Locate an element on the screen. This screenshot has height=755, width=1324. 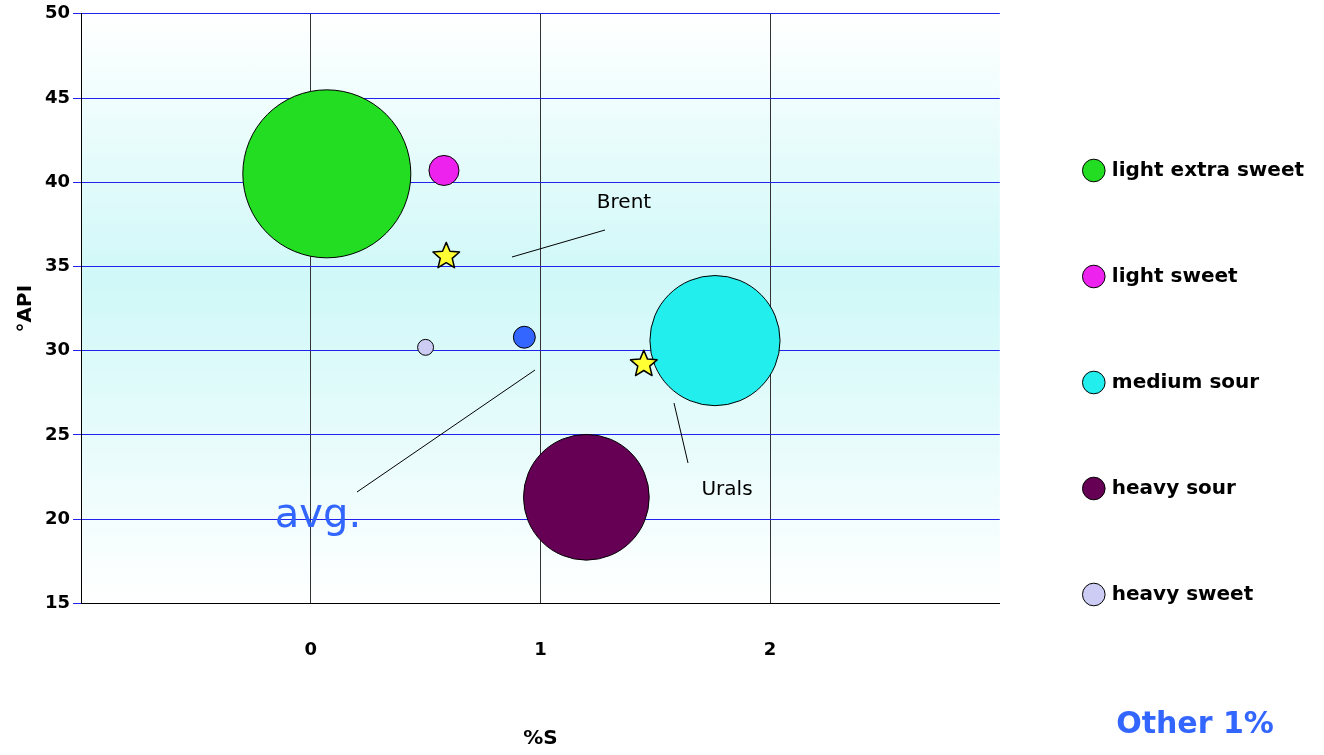
y-axis-title: °API is located at coordinates (24, 308).